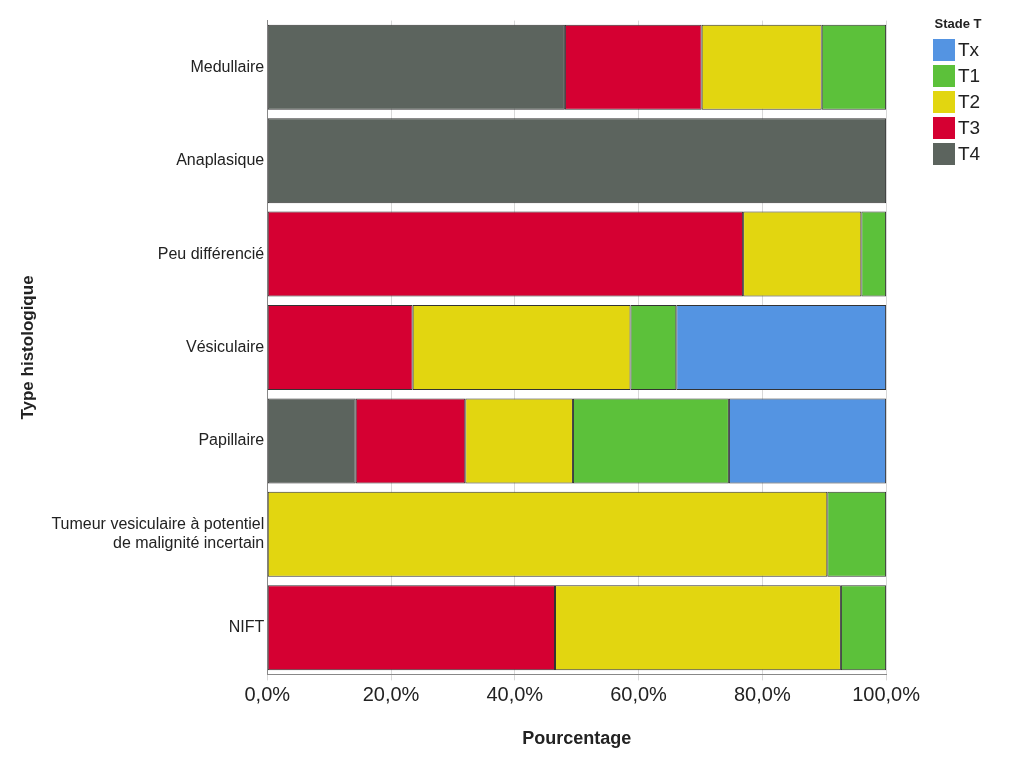 This screenshot has height=768, width=1013. I want to click on y-axis-title: Type histologique, so click(27, 347).